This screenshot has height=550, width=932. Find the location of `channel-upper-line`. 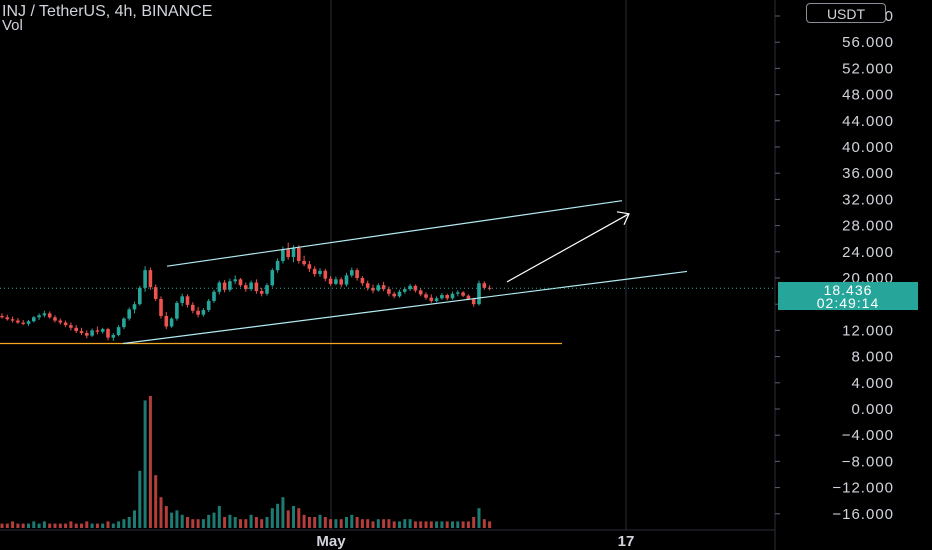

channel-upper-line is located at coordinates (394, 233).